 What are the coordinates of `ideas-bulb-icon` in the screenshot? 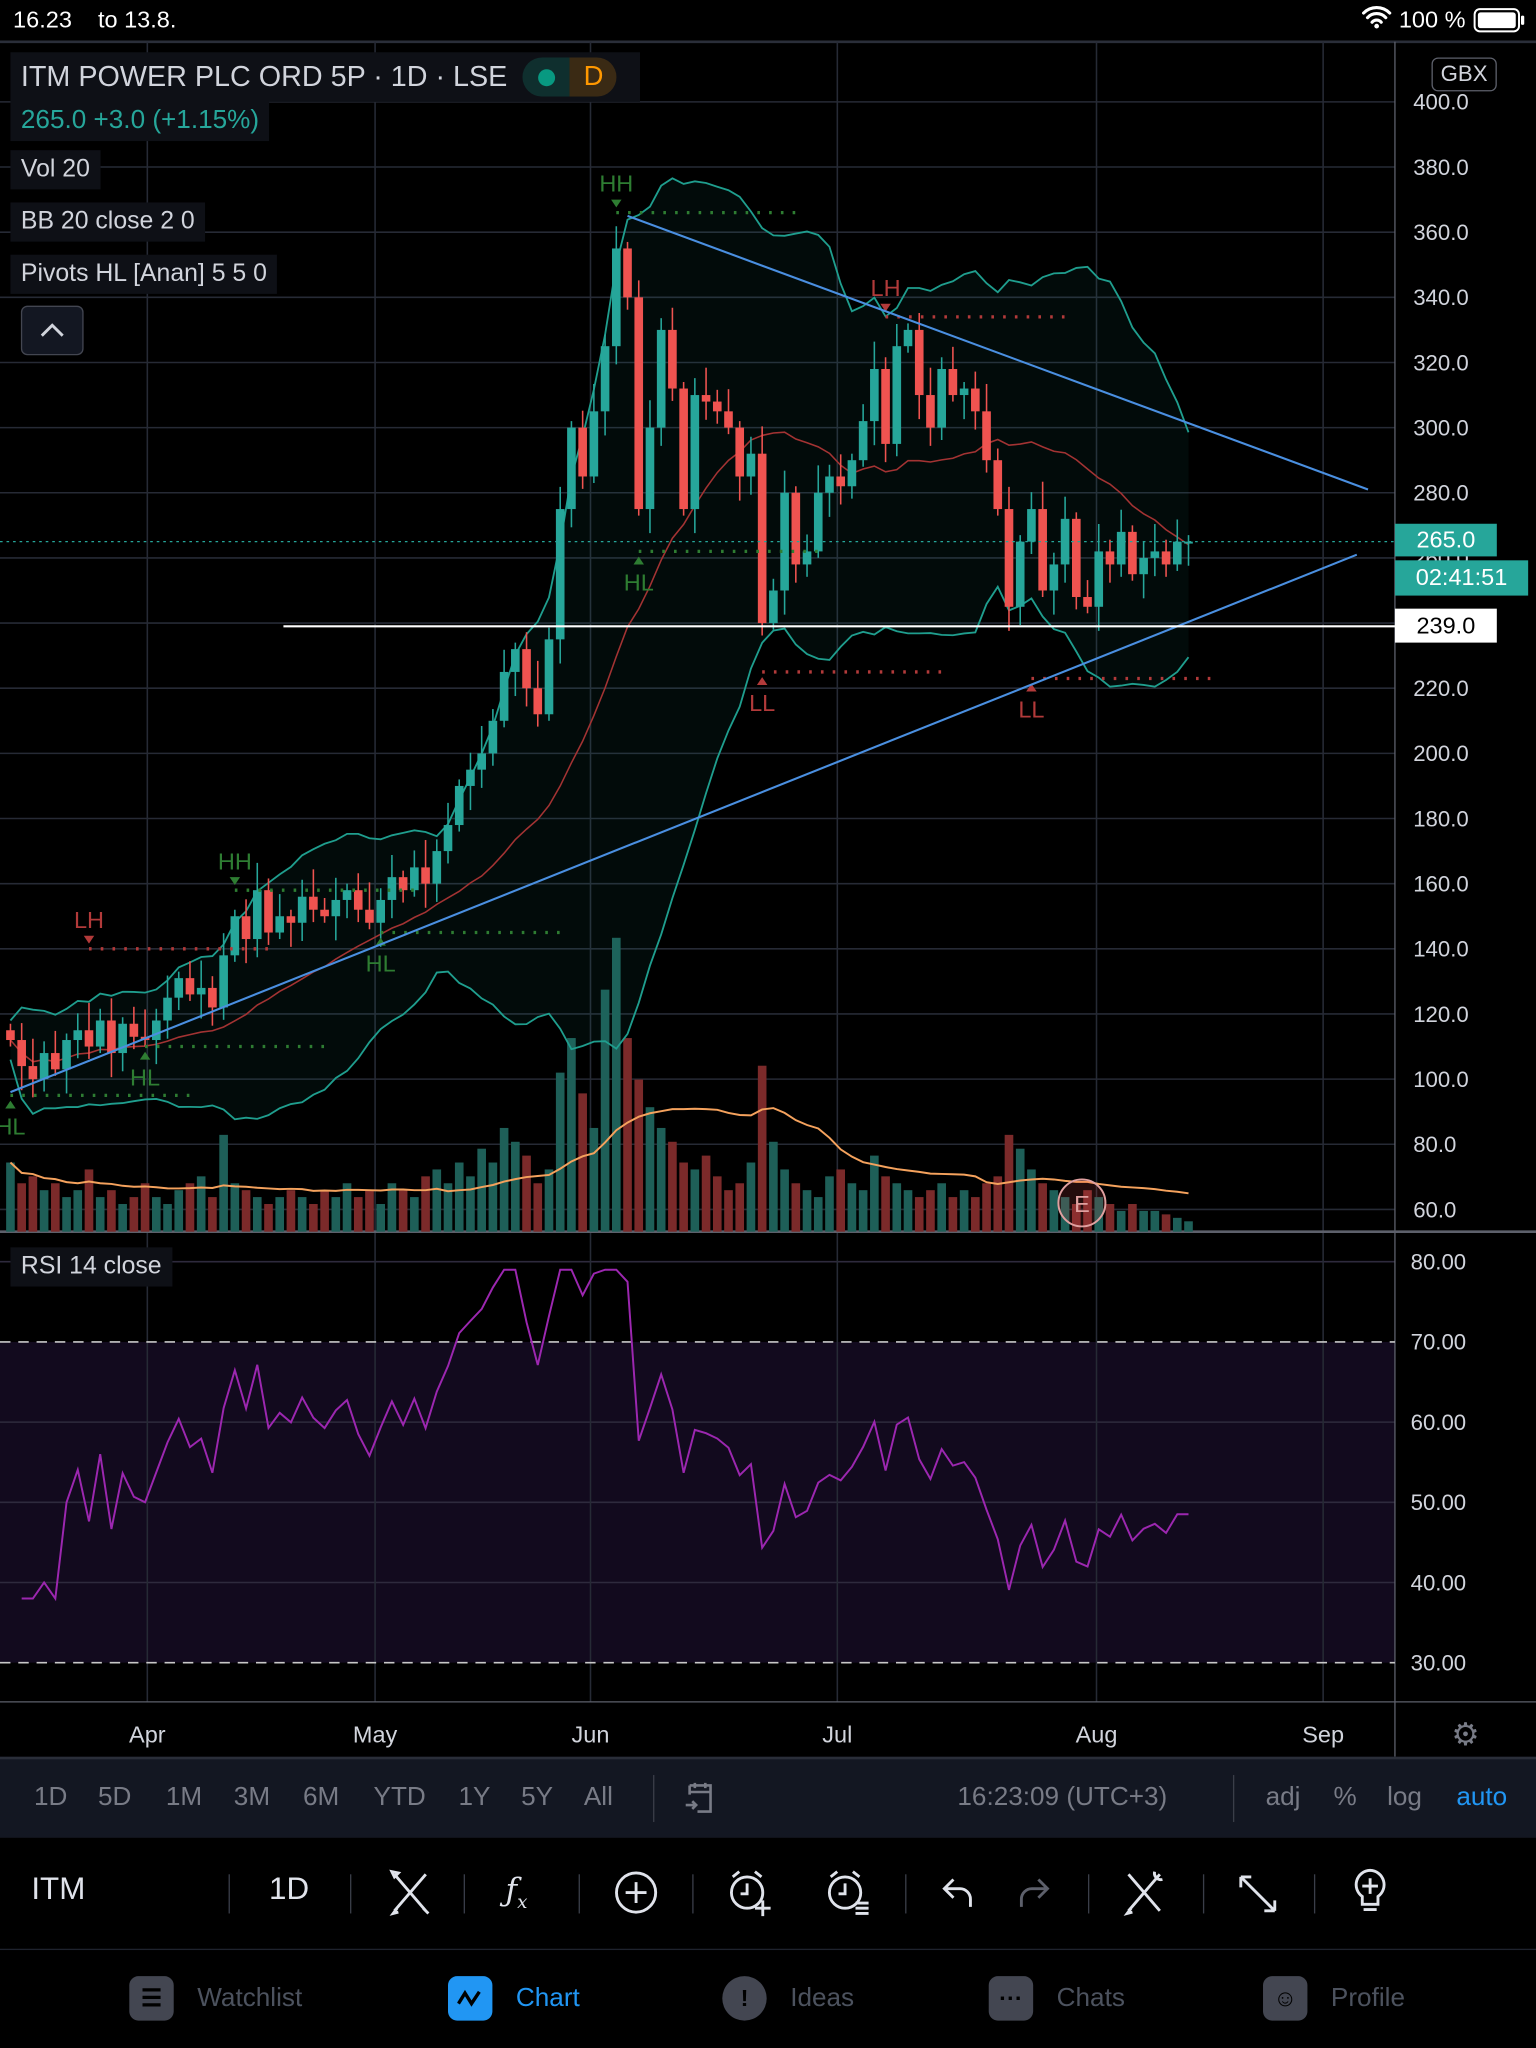 It's located at (1370, 1896).